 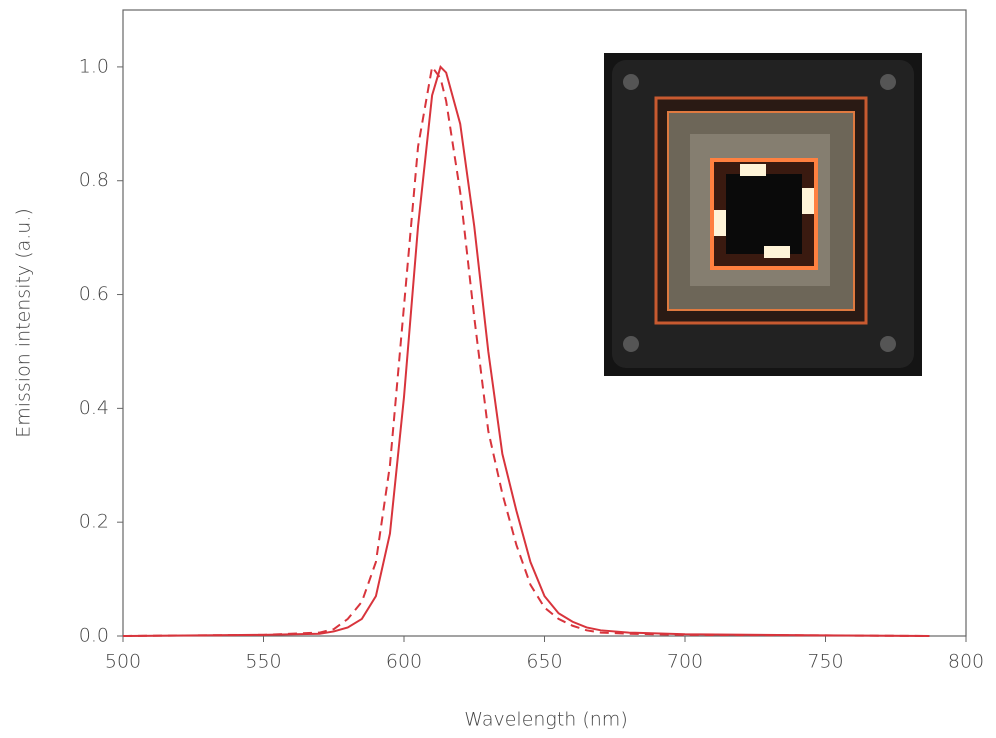 What do you see at coordinates (763, 214) in the screenshot?
I see `inset-photo` at bounding box center [763, 214].